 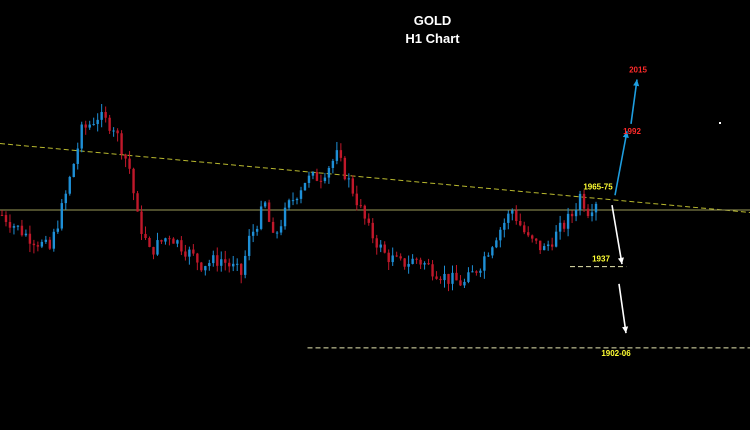 I want to click on projection-arrow-down, so click(x=617, y=234).